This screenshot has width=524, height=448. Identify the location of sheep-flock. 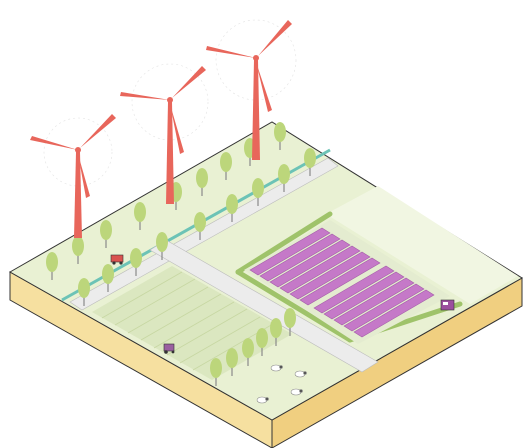
(281, 384).